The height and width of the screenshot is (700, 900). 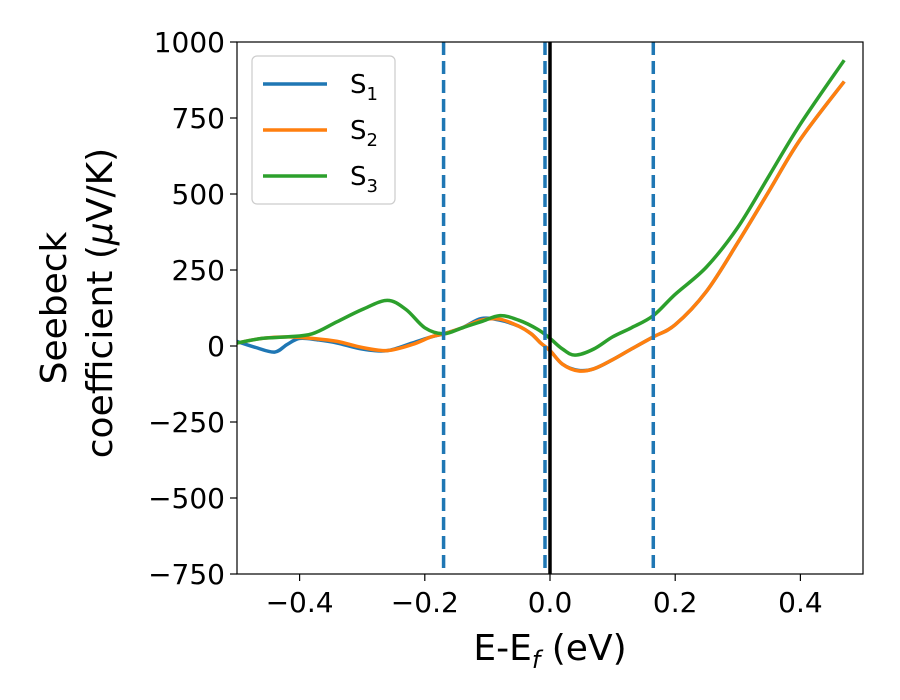 I want to click on x-tick-label: 0.4, so click(x=800, y=602).